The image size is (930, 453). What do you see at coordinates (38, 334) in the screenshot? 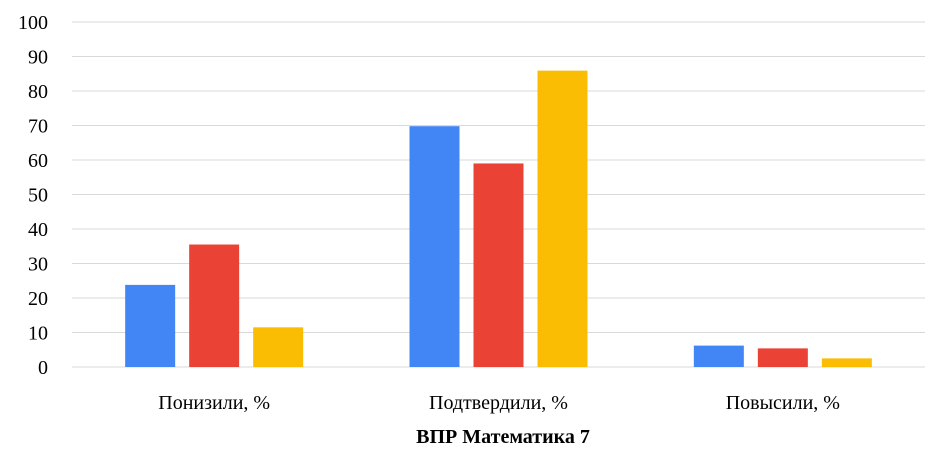
I see `y-tick-label: 10` at bounding box center [38, 334].